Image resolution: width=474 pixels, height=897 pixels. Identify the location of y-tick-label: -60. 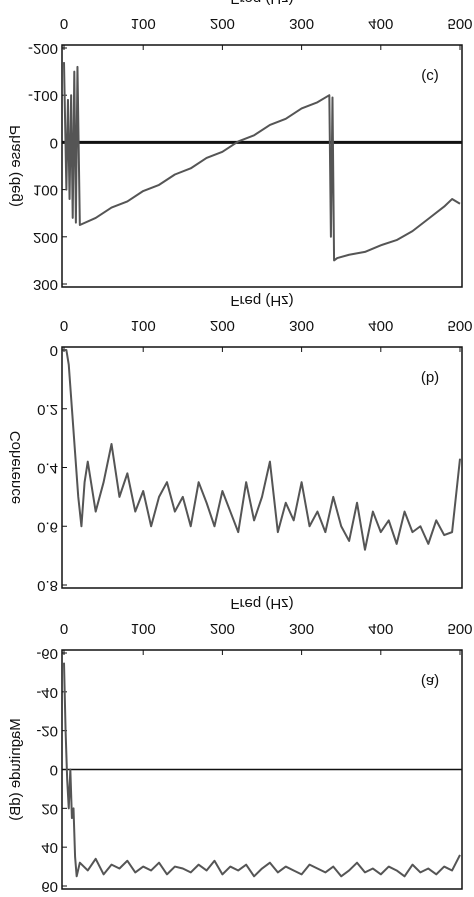
(47, 653).